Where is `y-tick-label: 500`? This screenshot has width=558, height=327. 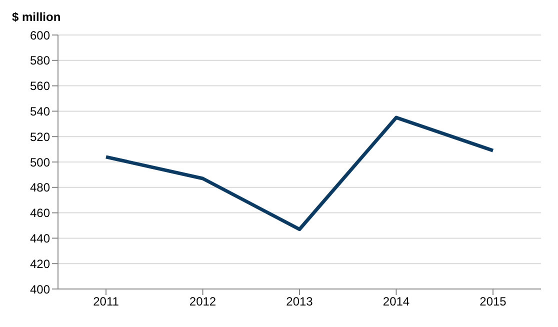
y-tick-label: 500 is located at coordinates (40, 162).